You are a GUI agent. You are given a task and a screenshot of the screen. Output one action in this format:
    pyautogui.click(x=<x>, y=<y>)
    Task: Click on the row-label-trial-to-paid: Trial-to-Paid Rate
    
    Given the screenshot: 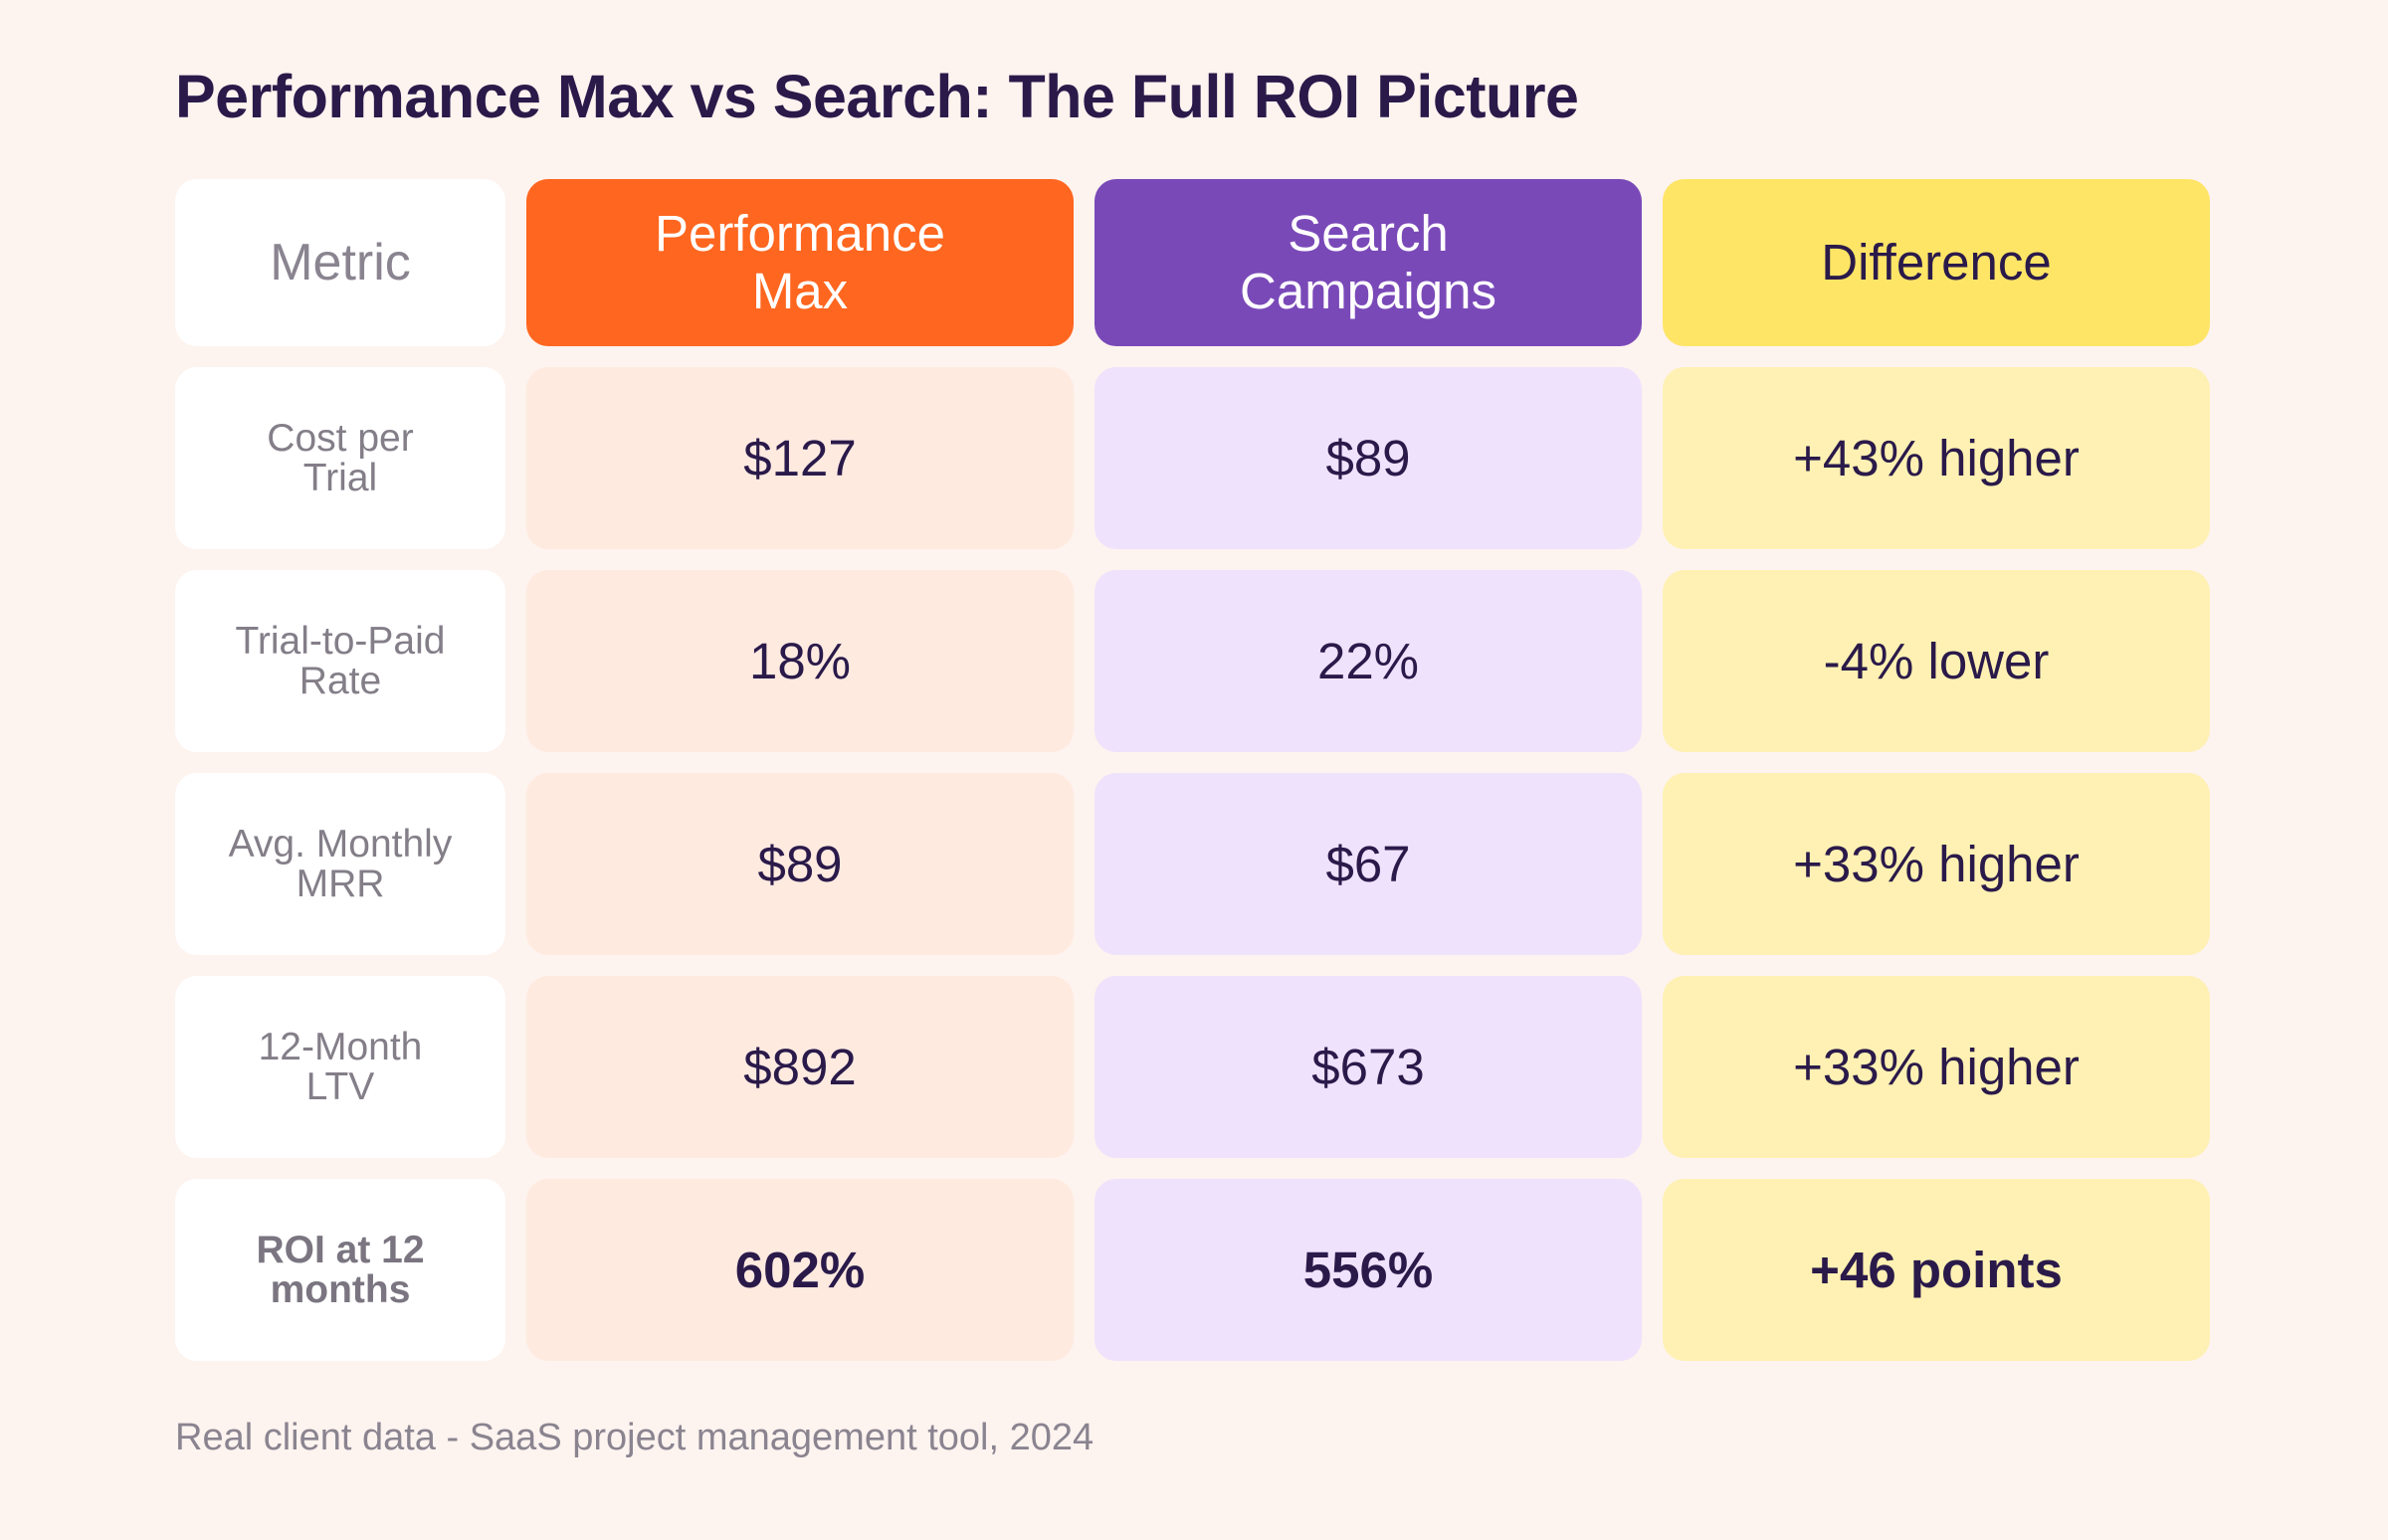 What is the action you would take?
    pyautogui.click(x=340, y=661)
    